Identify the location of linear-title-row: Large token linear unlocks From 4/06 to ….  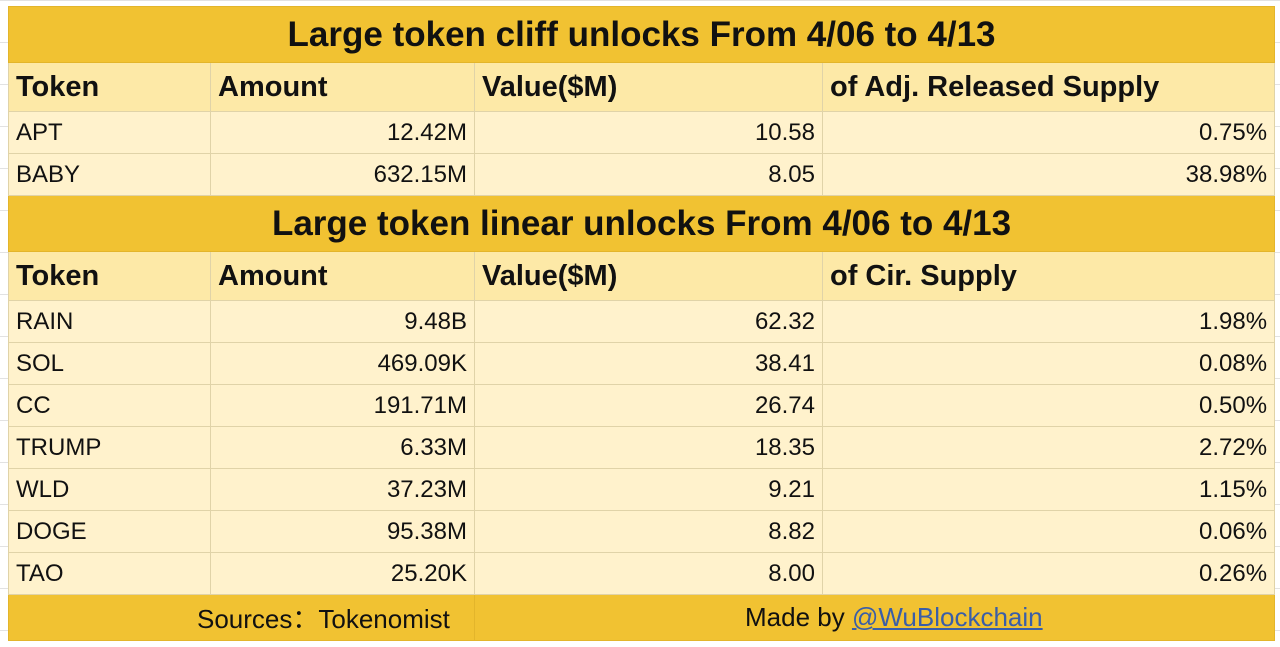
(641, 223).